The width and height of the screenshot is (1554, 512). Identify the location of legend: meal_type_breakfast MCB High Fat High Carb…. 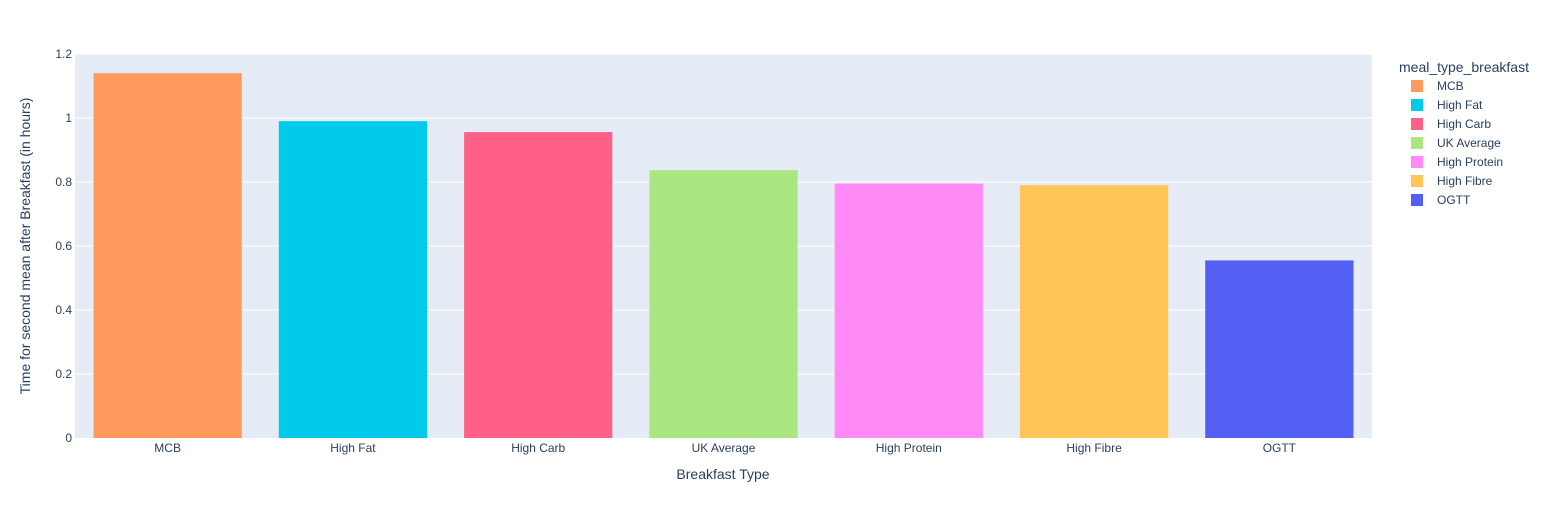
(1464, 133).